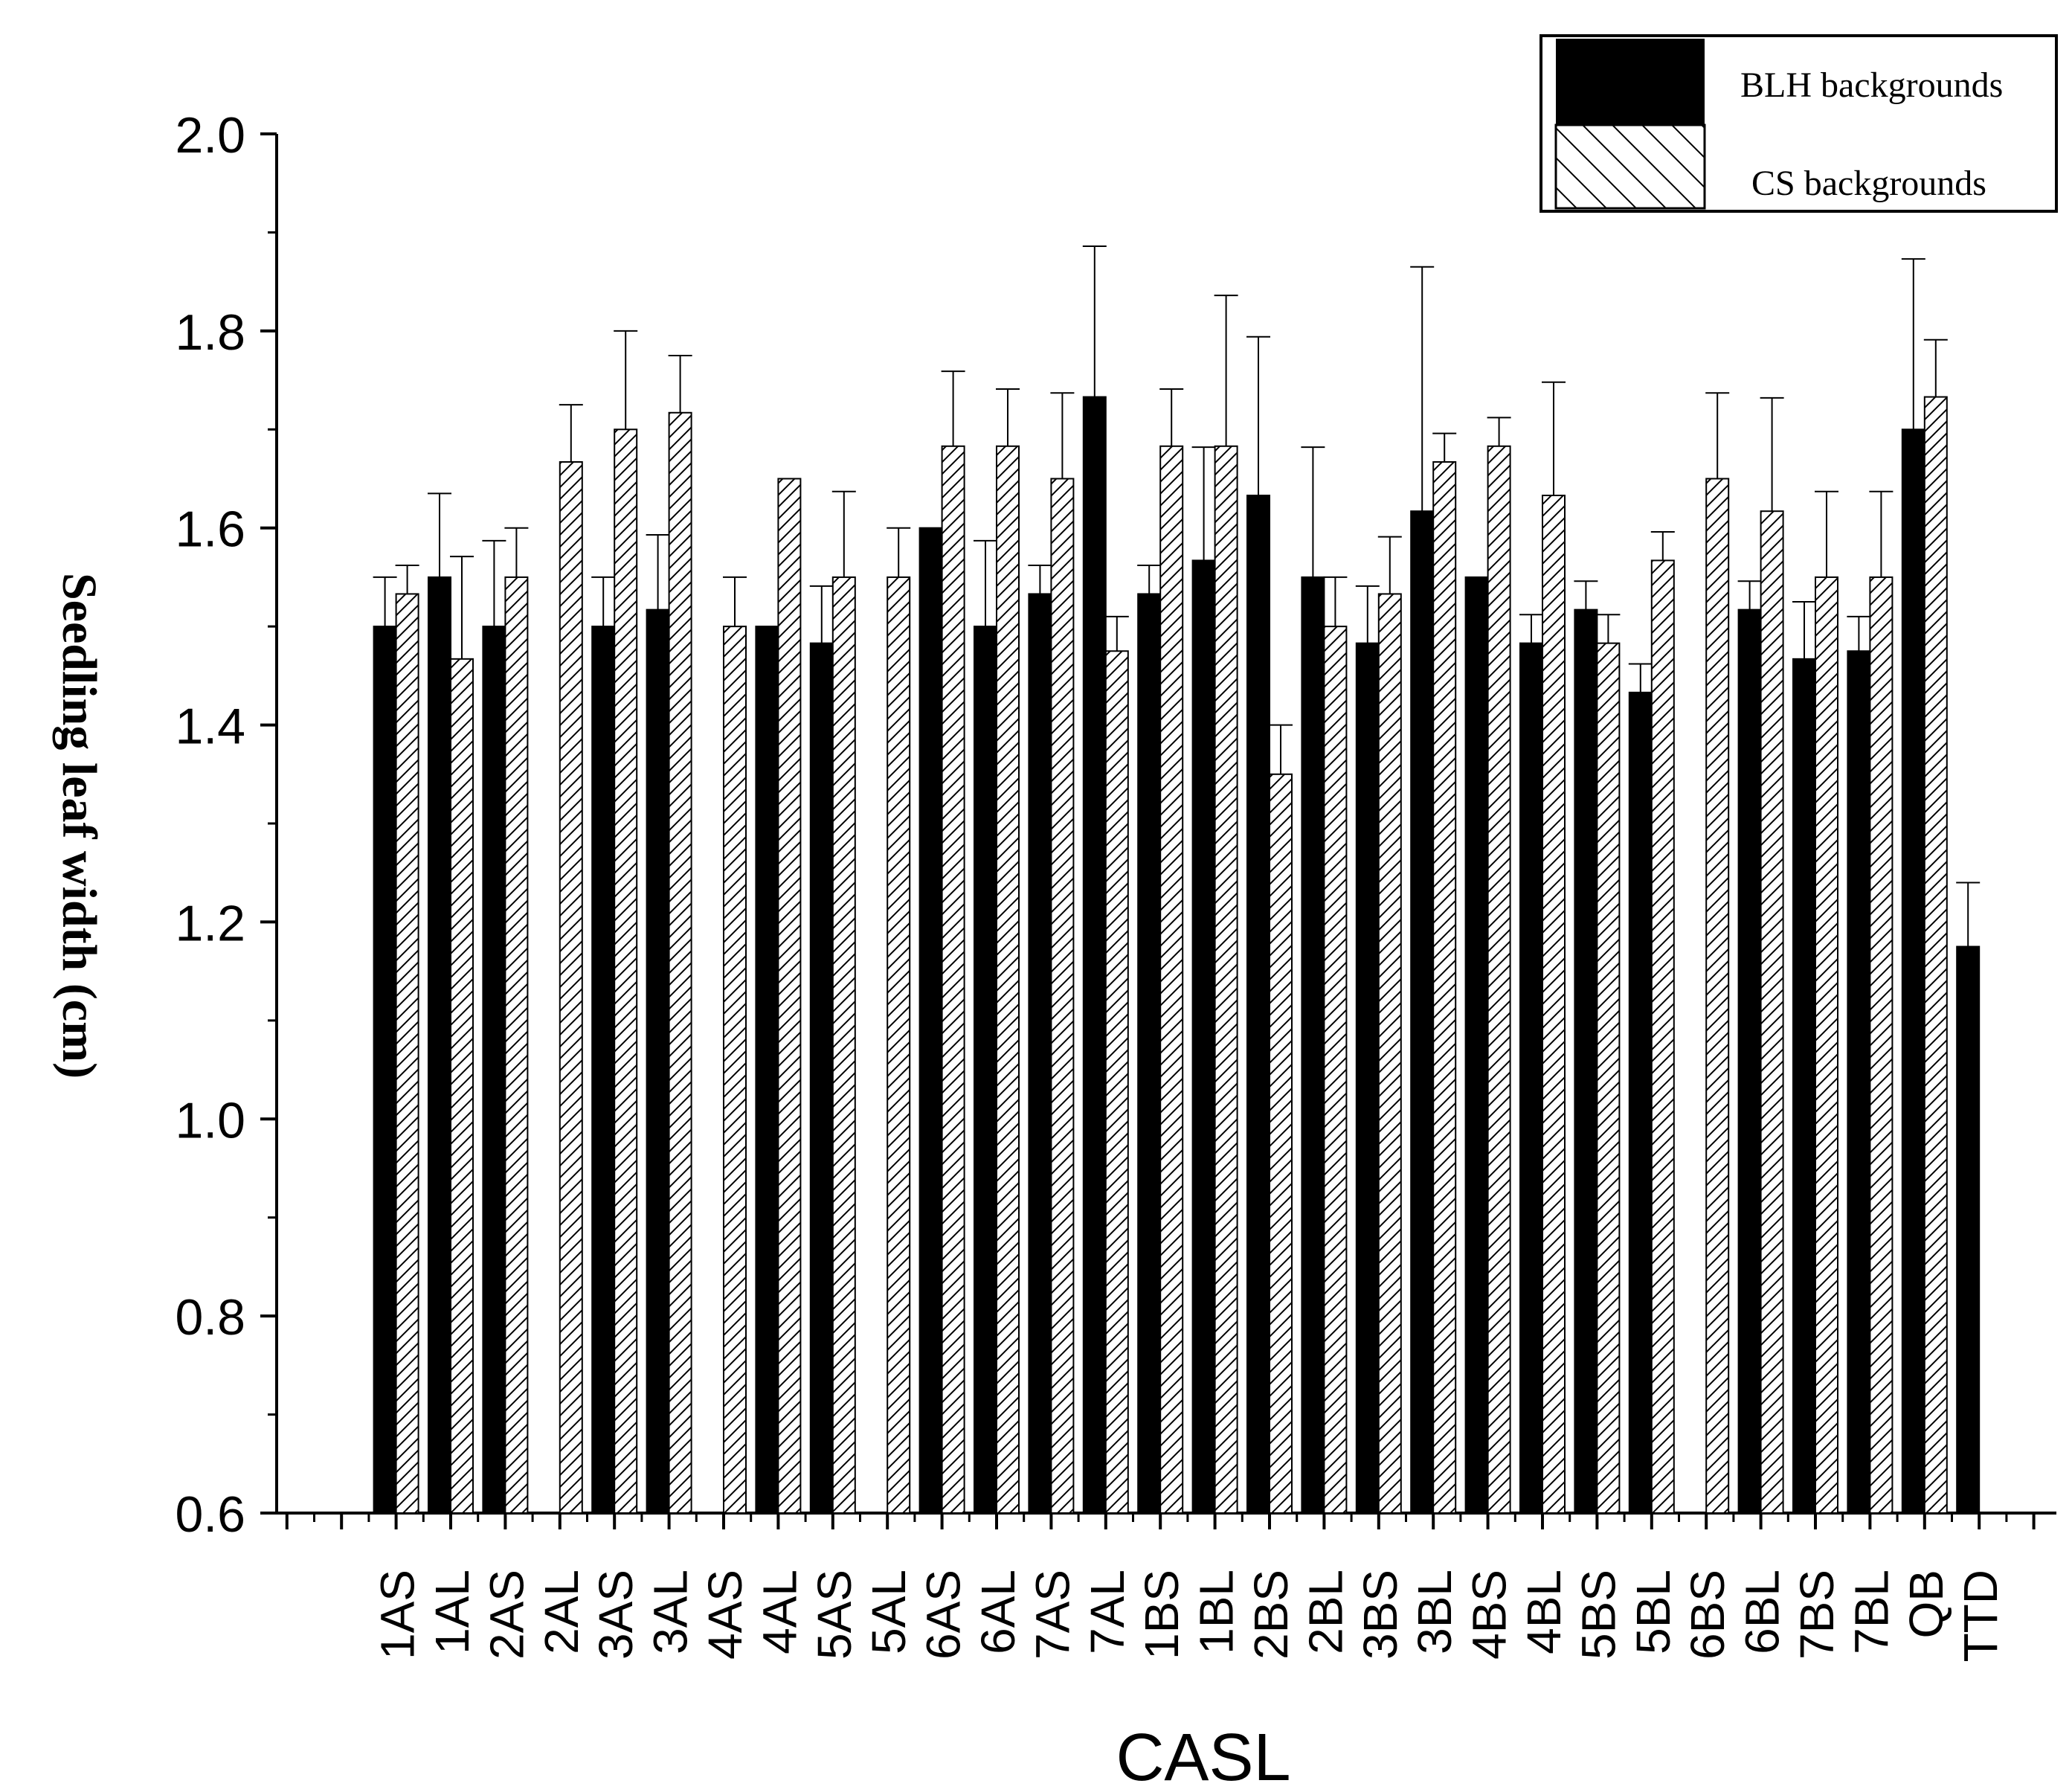  Describe the element at coordinates (1107, 1612) in the screenshot. I see `x-tick-label: 7AL` at that location.